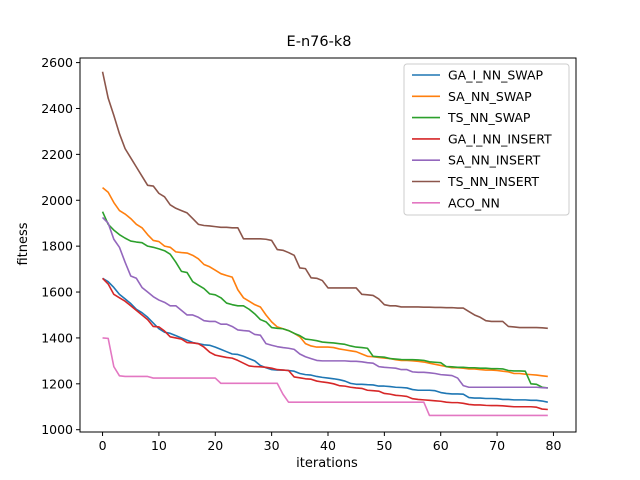 This screenshot has width=640, height=480. Describe the element at coordinates (57, 154) in the screenshot. I see `y-tick-label: 2200` at that location.